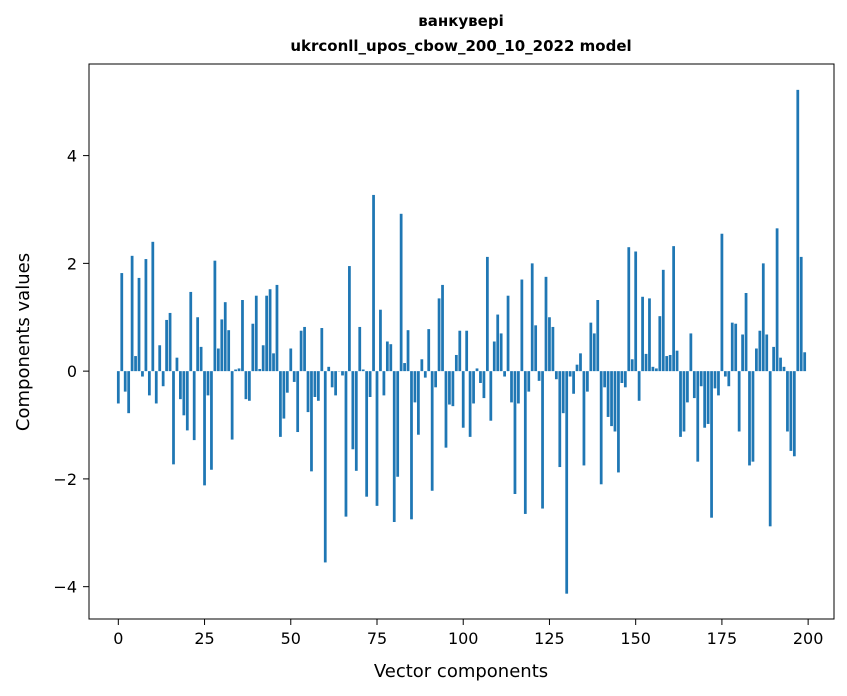 This screenshot has width=847, height=696. Describe the element at coordinates (460, 46) in the screenshot. I see `chart-title-line-2: ukrconll_upos_cbow_200_10_2022 model` at that location.